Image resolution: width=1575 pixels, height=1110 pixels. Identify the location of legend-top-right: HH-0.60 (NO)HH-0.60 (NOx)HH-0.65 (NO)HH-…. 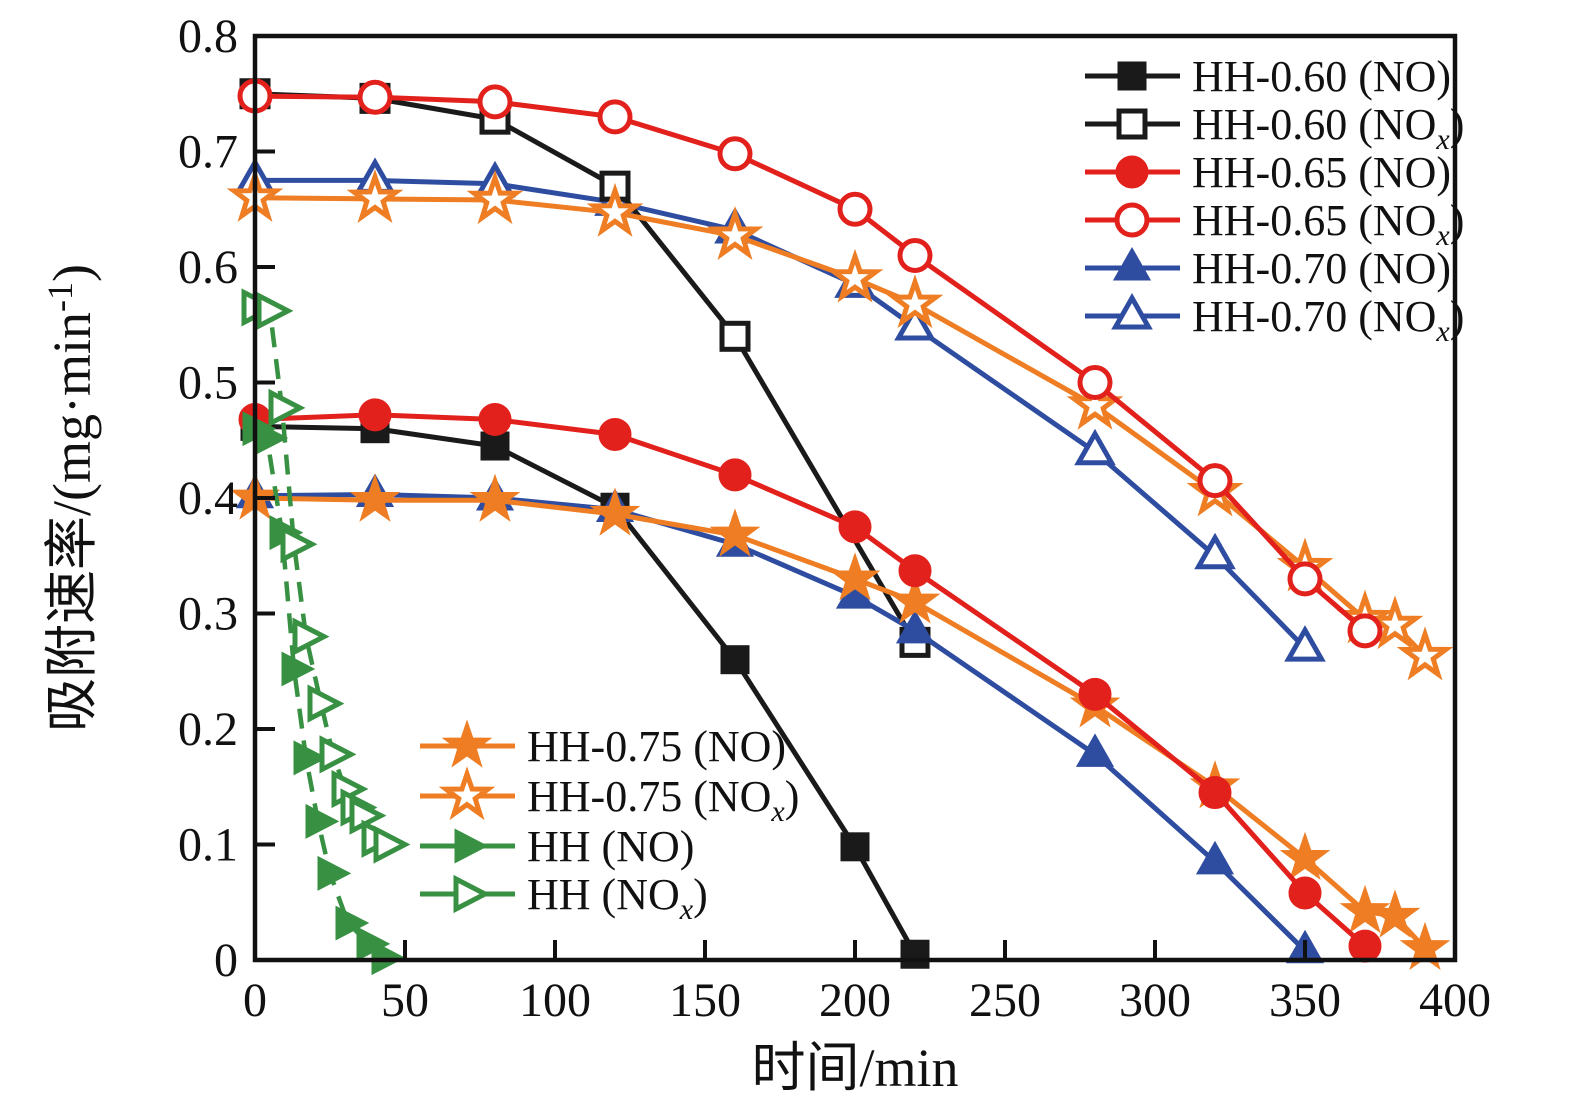
(1274, 200).